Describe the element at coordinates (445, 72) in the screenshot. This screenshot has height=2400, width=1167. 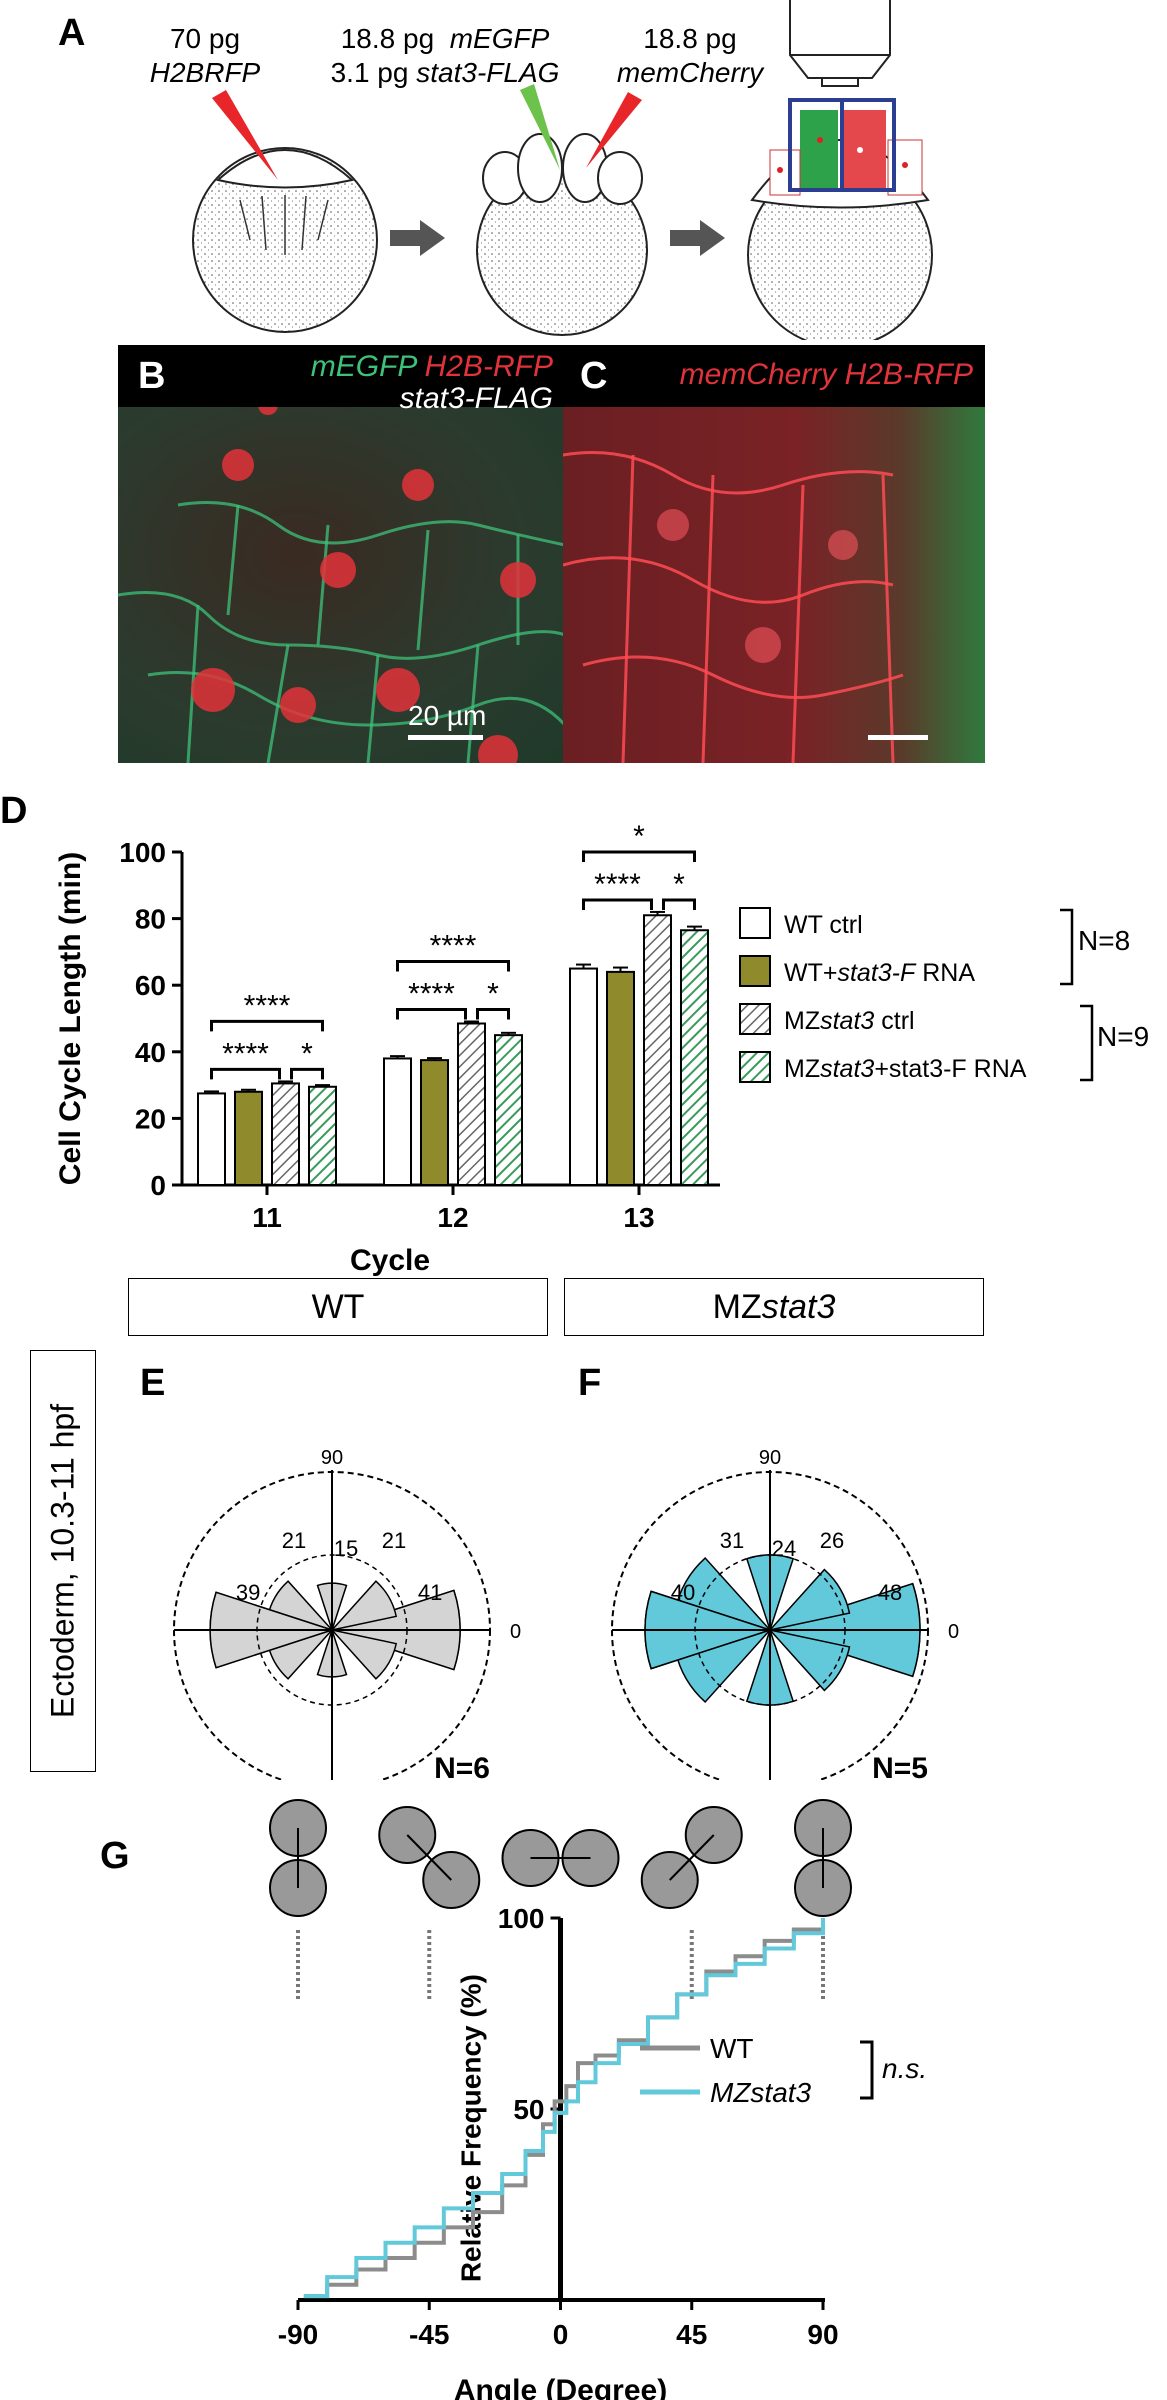
I see `injection-2-line2: 3.1 pg stat3-FLAG` at that location.